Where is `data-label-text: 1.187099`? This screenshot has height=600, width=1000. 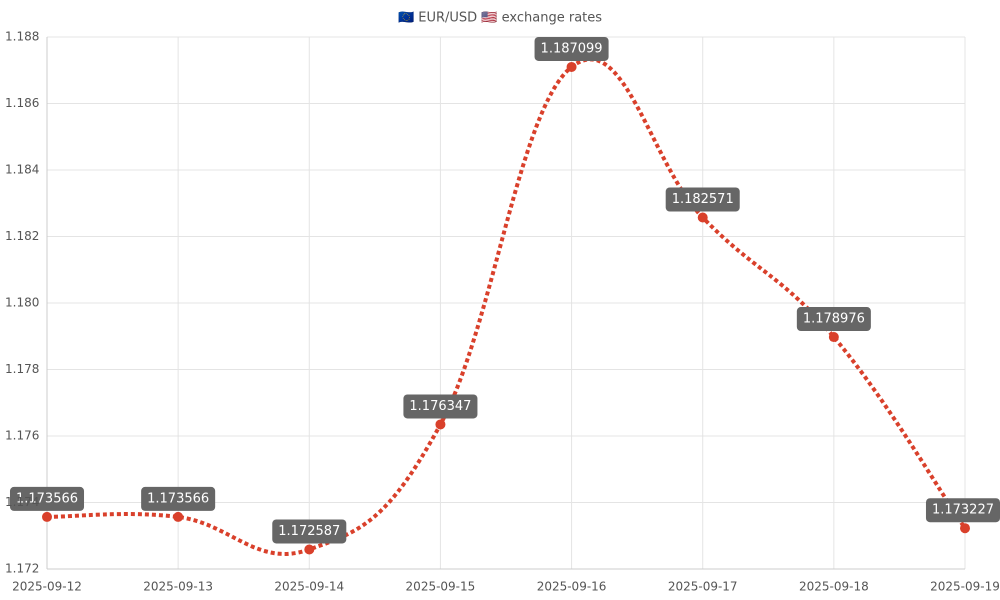 data-label-text: 1.187099 is located at coordinates (572, 48).